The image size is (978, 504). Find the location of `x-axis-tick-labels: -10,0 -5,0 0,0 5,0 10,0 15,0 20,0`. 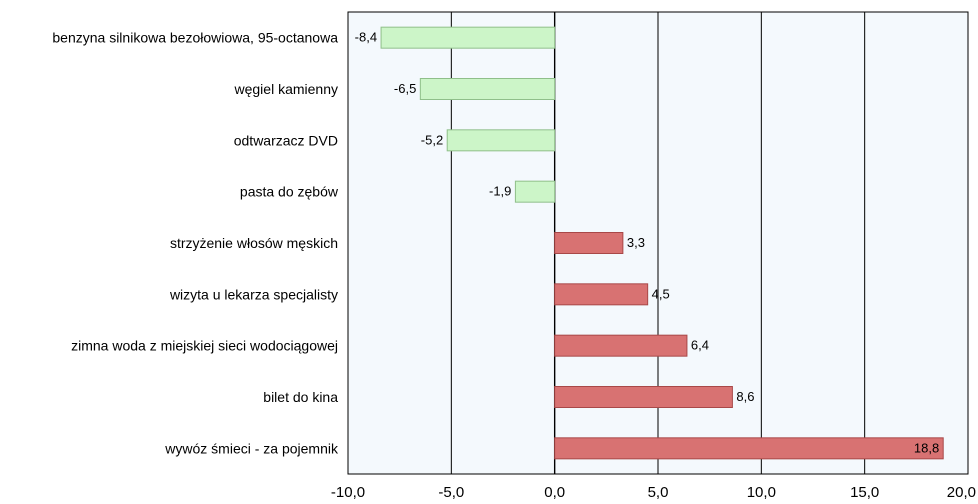

x-axis-tick-labels: -10,0 -5,0 0,0 5,0 10,0 15,0 20,0 is located at coordinates (653, 492).